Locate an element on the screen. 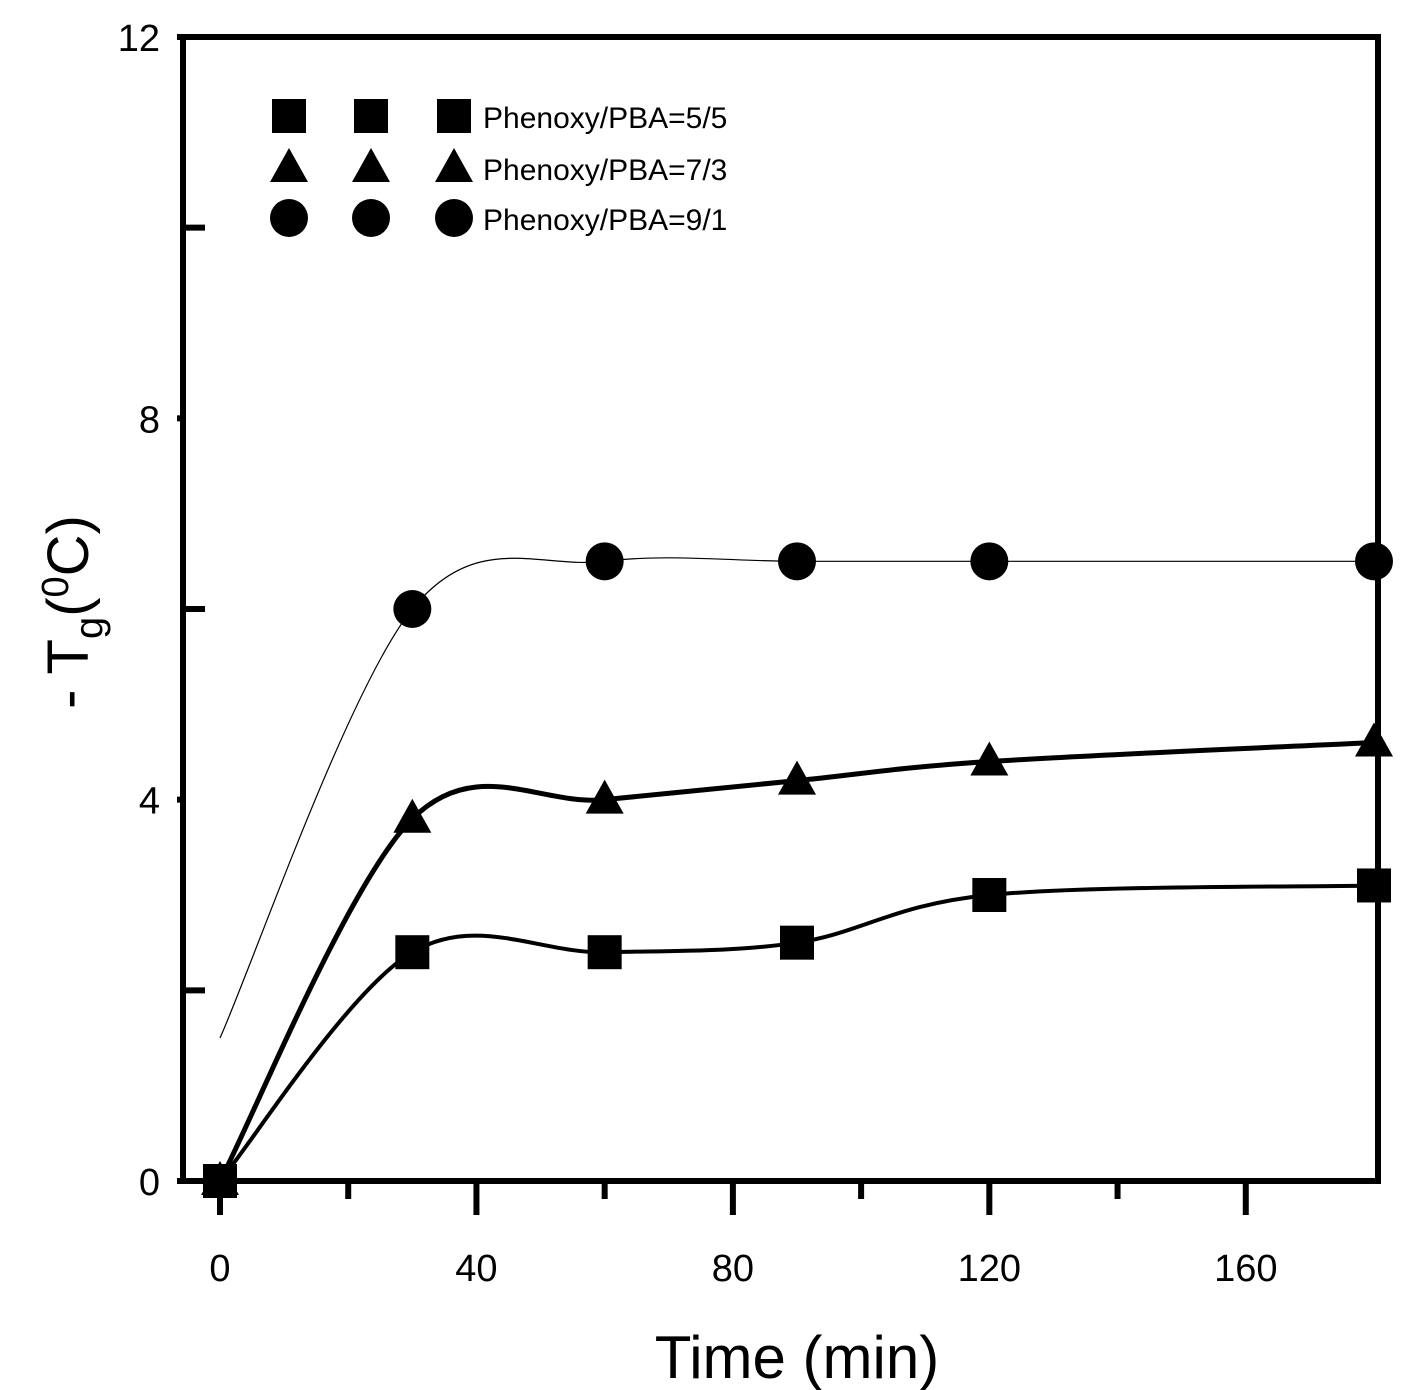 The image size is (1406, 1390). svg-text: - Tg(0C) is located at coordinates (73, 612).